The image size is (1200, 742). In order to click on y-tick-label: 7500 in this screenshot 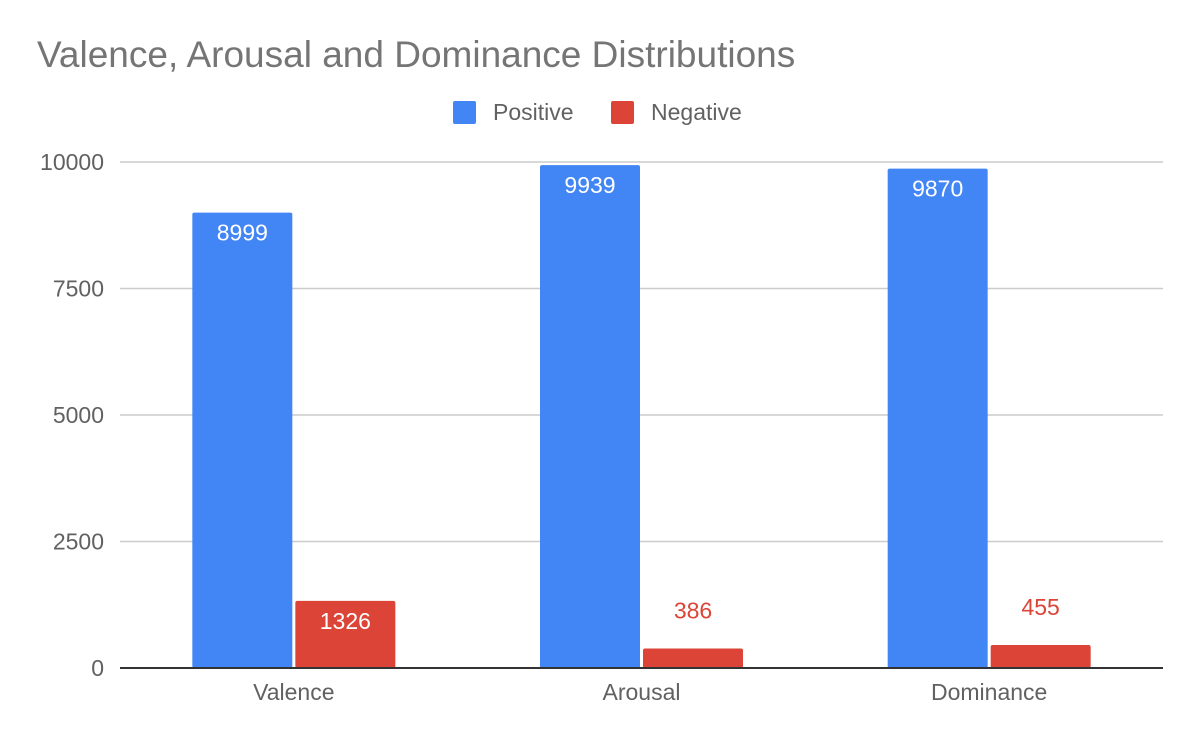, I will do `click(78, 289)`.